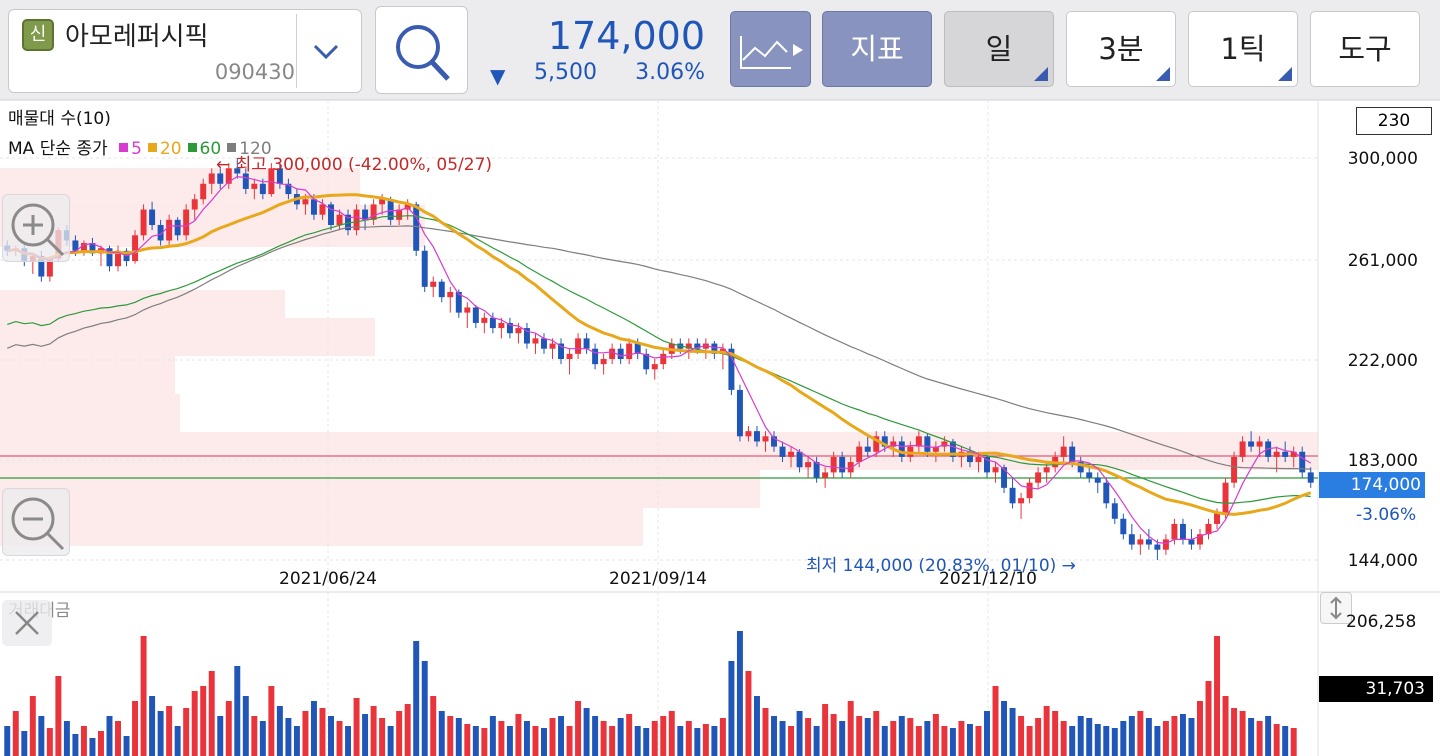 This screenshot has height=756, width=1440. What do you see at coordinates (770, 49) in the screenshot?
I see `chart-type-button` at bounding box center [770, 49].